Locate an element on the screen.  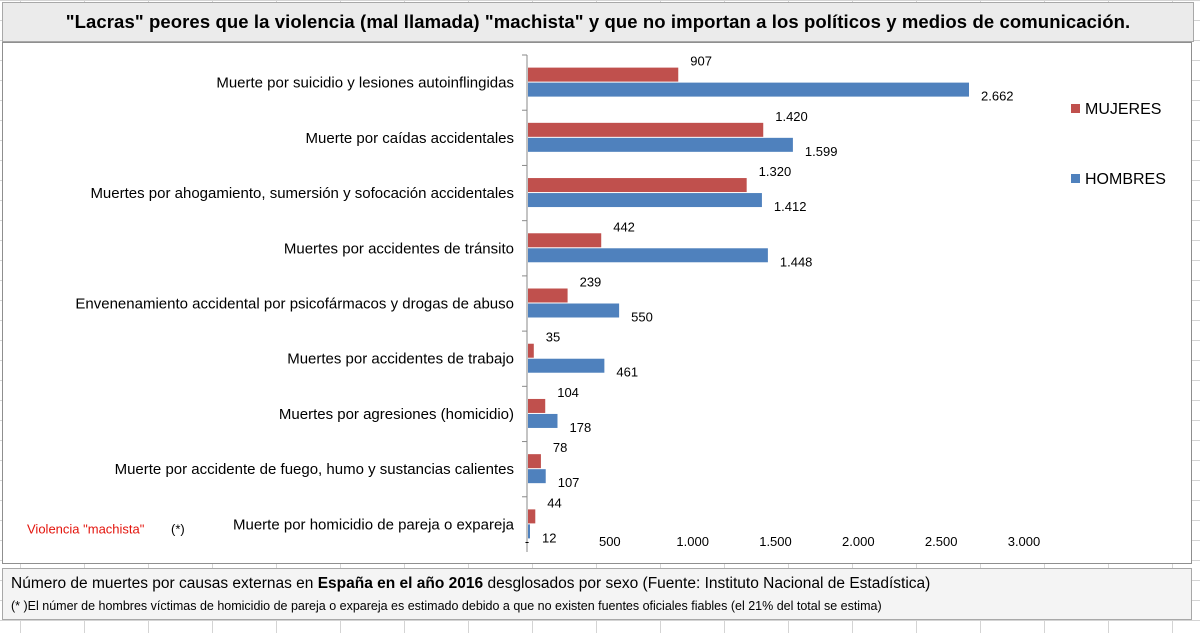
legend-label-mujeres: MUJERES is located at coordinates (1123, 109).